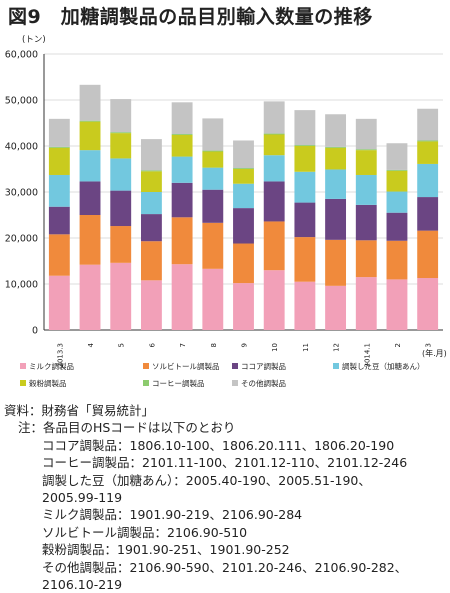 The height and width of the screenshot is (593, 450). I want to click on hs-code-line: ソルビトール調製品：2106.90-510, so click(145, 532).